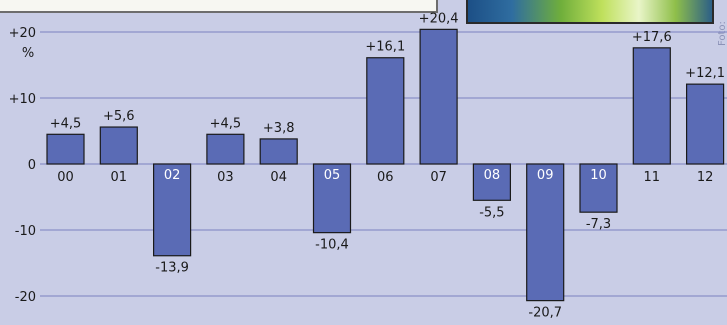  What do you see at coordinates (225, 177) in the screenshot?
I see `x-tick-label: 03` at bounding box center [225, 177].